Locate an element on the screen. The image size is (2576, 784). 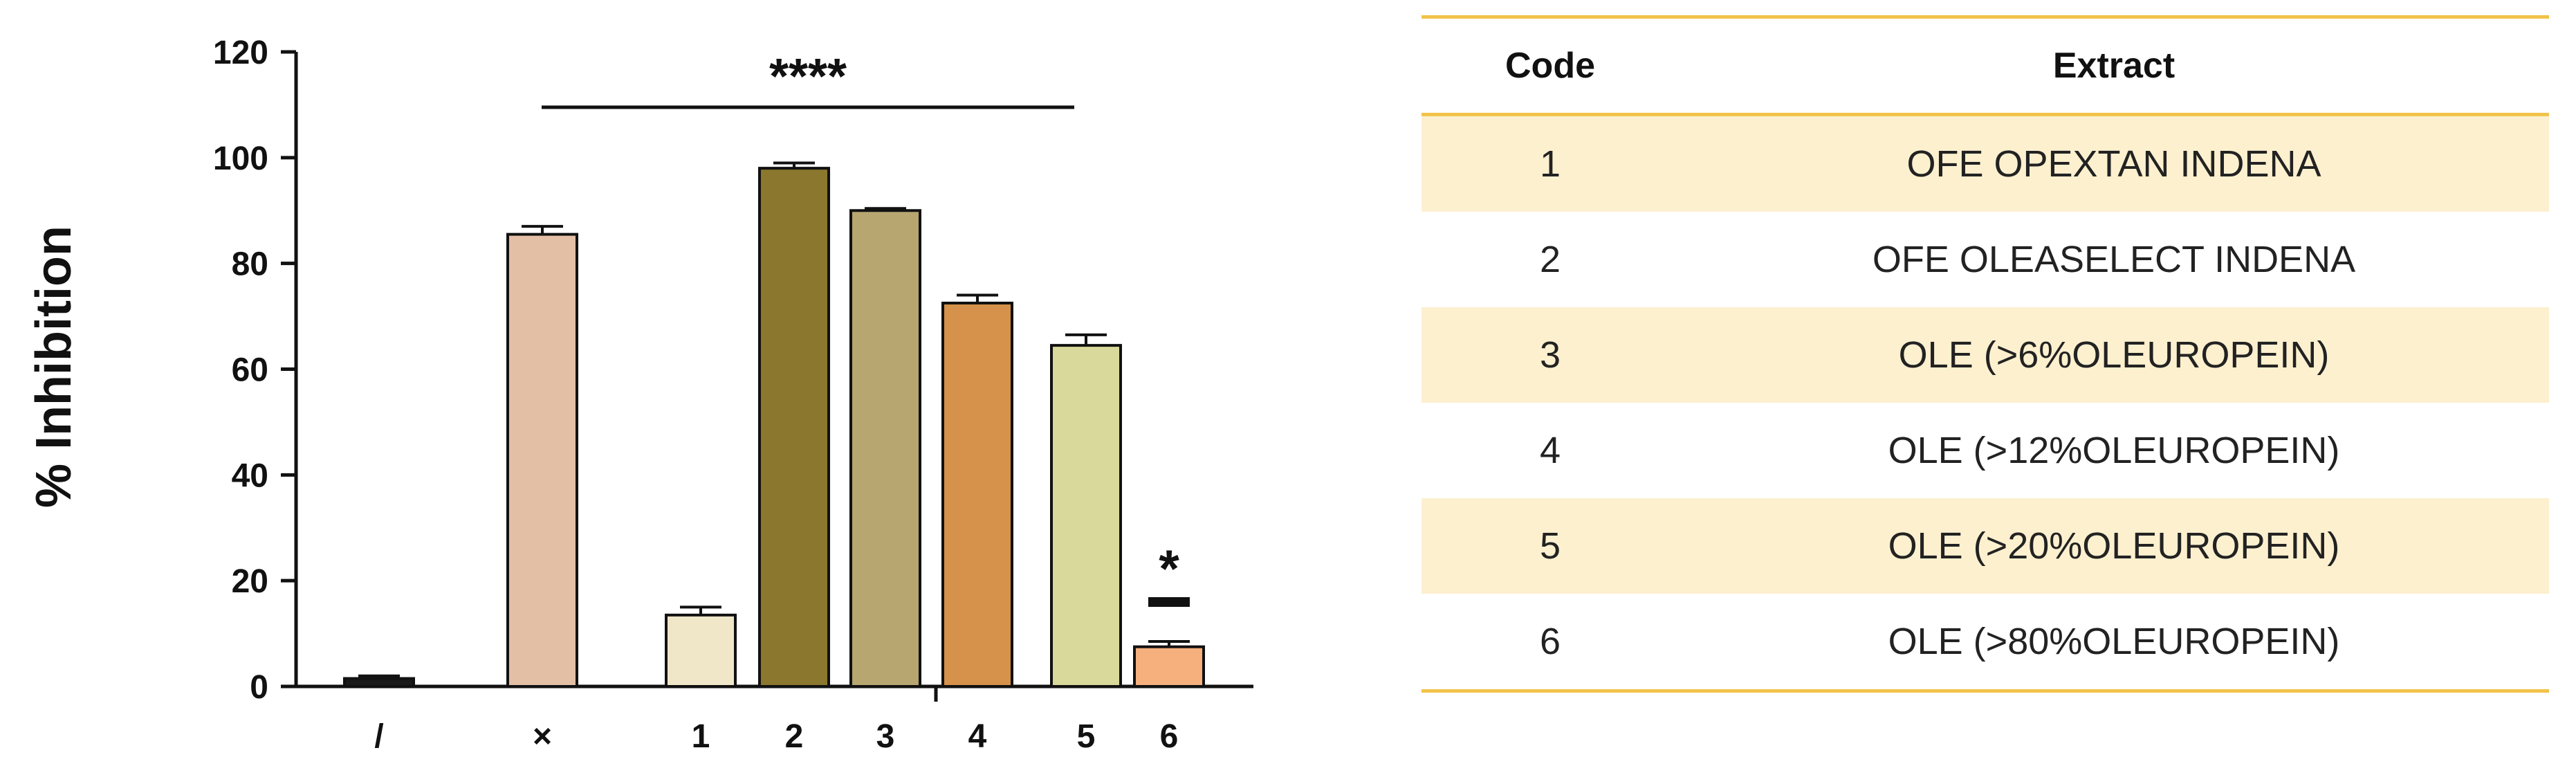
x-category-label-4: 3 is located at coordinates (885, 737).